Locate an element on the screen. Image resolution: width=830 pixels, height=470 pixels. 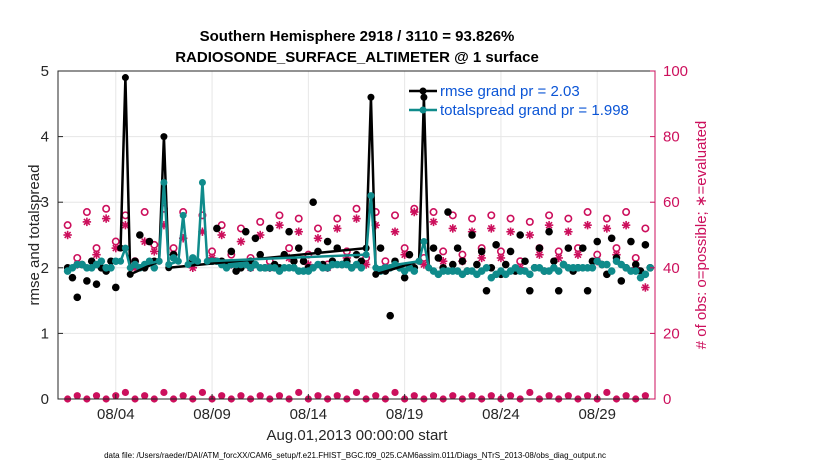
y-tick-label: 2 is located at coordinates (45, 268).